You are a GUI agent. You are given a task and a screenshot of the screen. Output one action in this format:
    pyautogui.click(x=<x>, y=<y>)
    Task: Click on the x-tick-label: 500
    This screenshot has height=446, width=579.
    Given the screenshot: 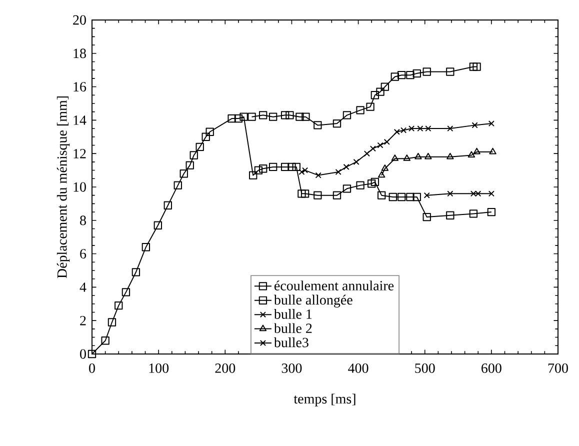 What is the action you would take?
    pyautogui.click(x=425, y=368)
    